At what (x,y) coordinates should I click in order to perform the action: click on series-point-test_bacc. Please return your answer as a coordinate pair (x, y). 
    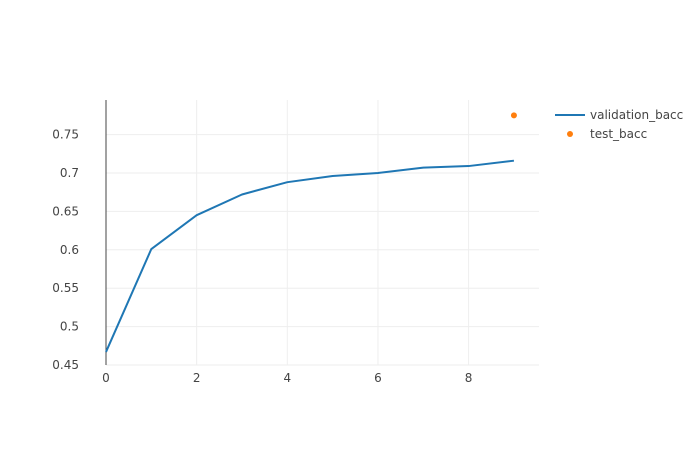
    Looking at the image, I should click on (513, 115).